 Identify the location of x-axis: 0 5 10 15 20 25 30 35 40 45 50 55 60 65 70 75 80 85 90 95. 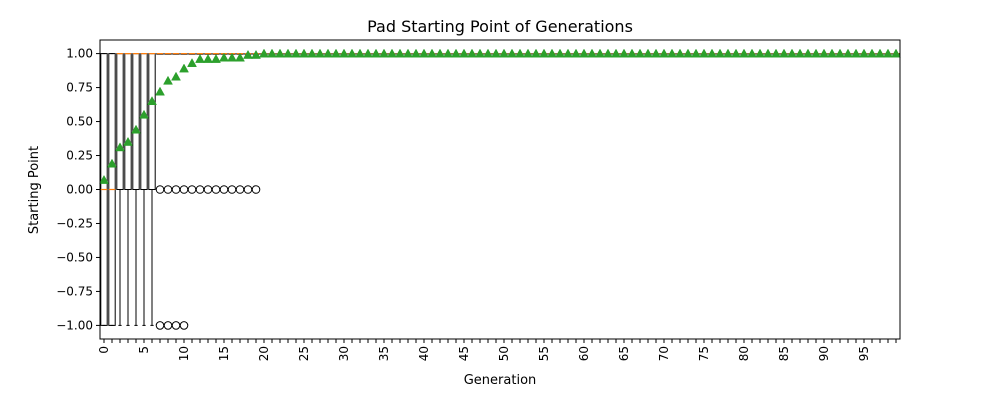
(497, 350).